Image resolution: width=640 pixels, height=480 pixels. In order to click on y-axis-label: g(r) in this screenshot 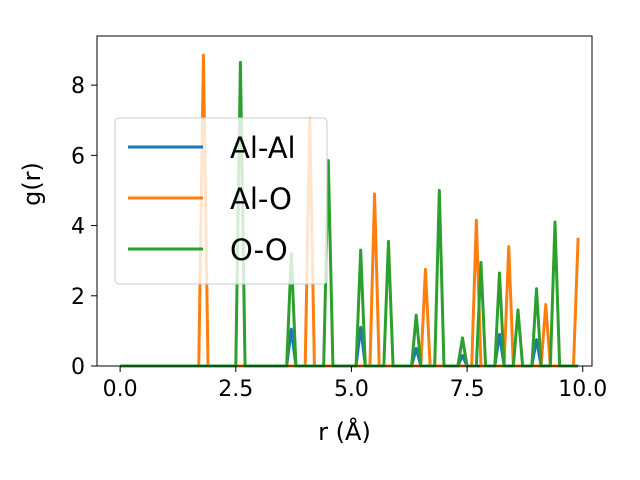, I will do `click(32, 184)`.